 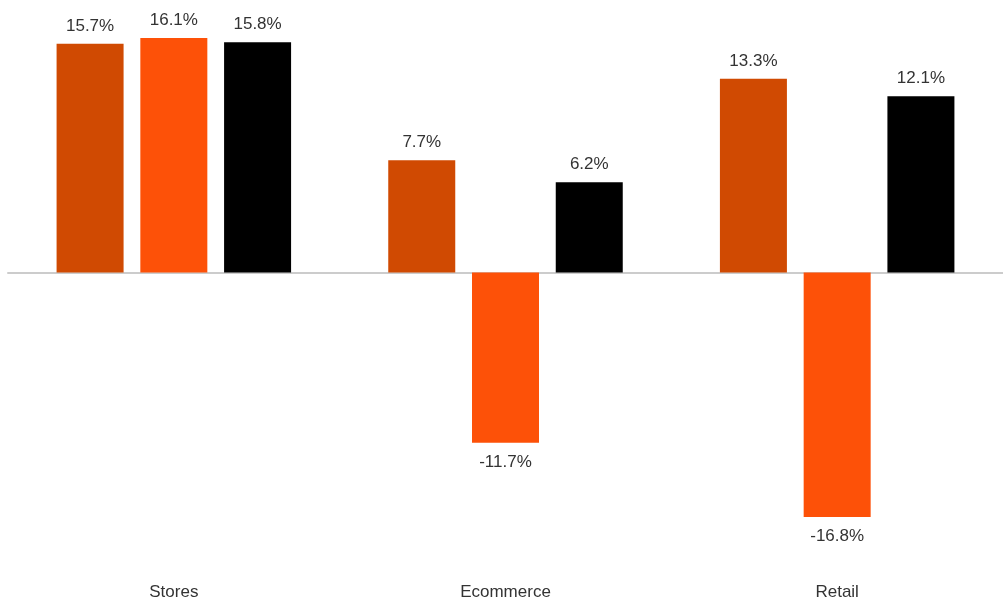 What do you see at coordinates (505, 461) in the screenshot?
I see `data-label: -11.7%` at bounding box center [505, 461].